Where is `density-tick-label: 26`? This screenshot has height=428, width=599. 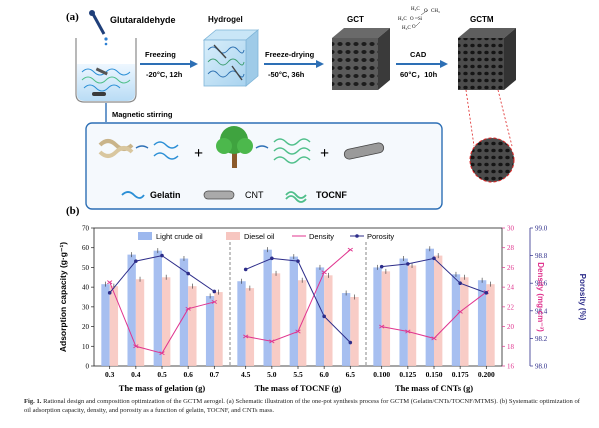 density-tick-label: 26 is located at coordinates (511, 268).